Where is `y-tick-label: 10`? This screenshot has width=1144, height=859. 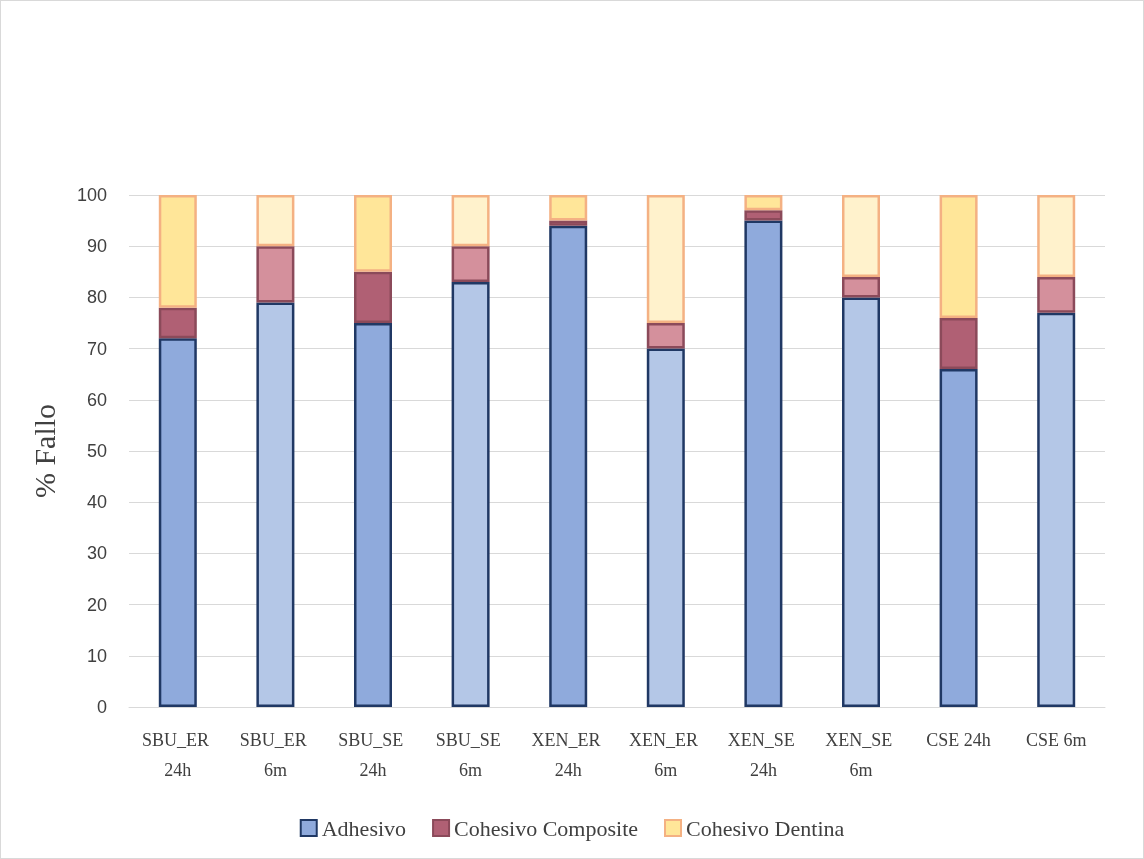 y-tick-label: 10 is located at coordinates (96, 655).